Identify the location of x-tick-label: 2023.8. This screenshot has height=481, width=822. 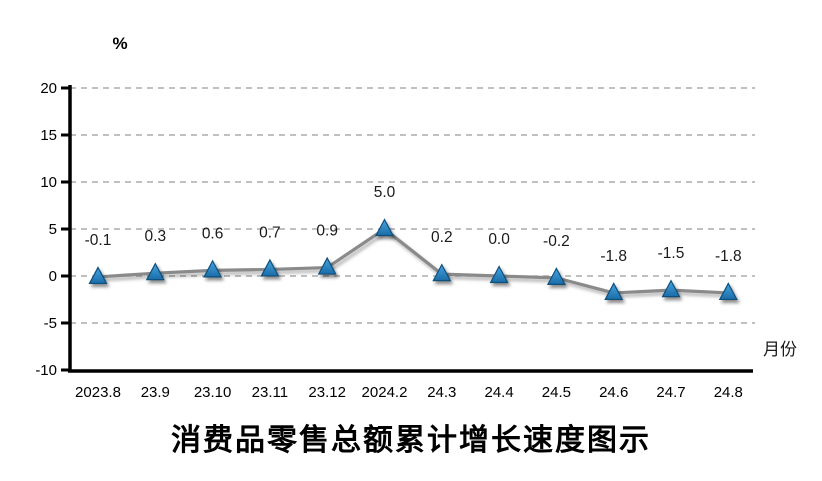
(98, 392).